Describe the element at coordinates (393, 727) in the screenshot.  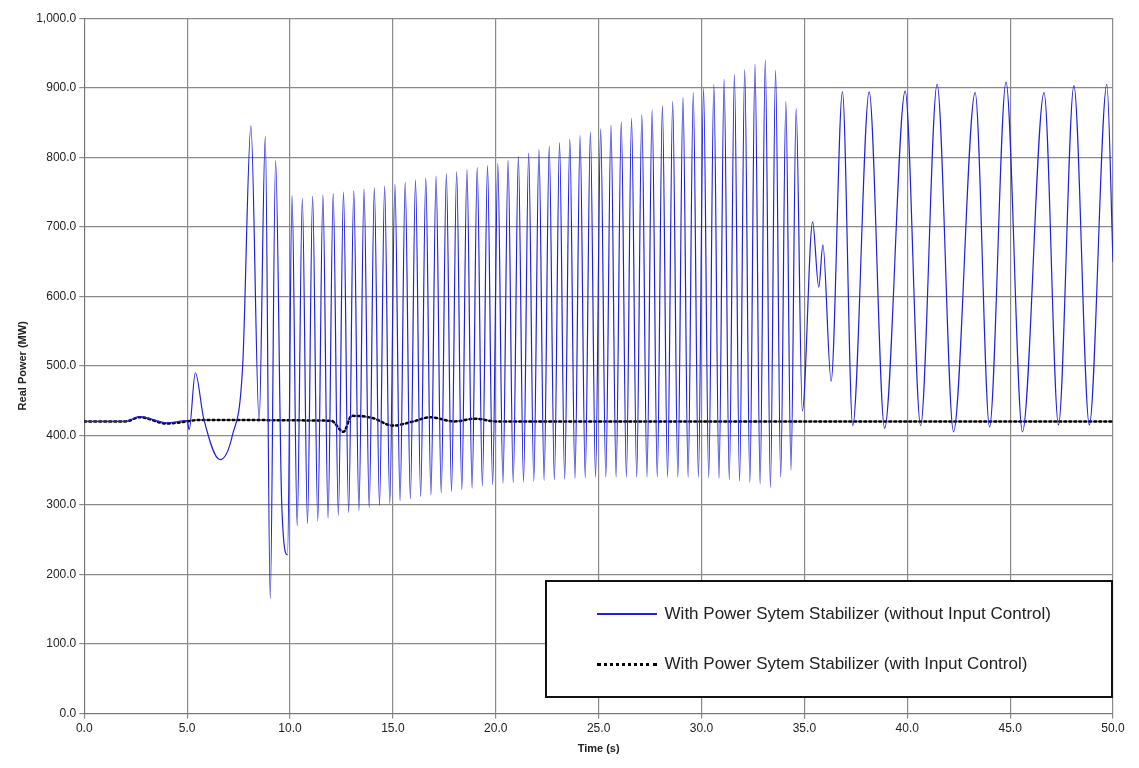
I see `x-tick-label: 15.0` at that location.